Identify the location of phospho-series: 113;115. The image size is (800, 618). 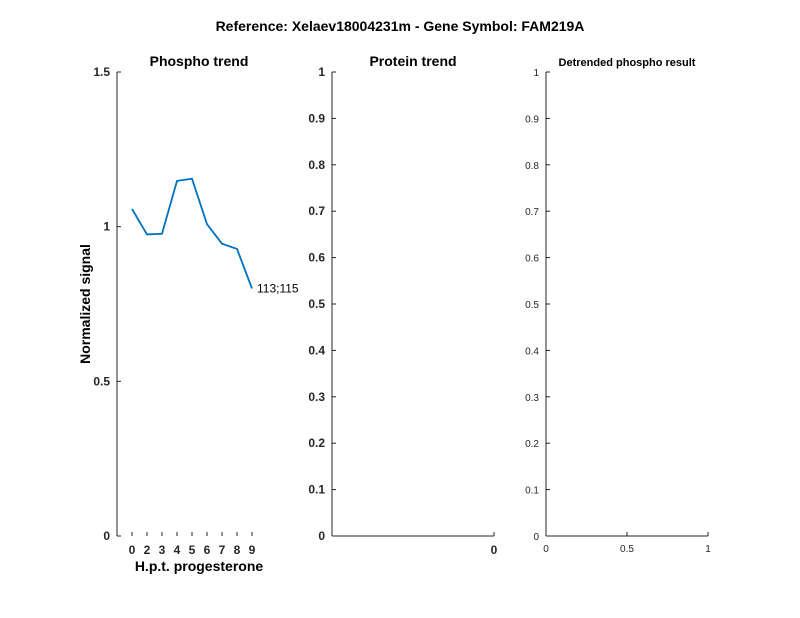
(215, 236).